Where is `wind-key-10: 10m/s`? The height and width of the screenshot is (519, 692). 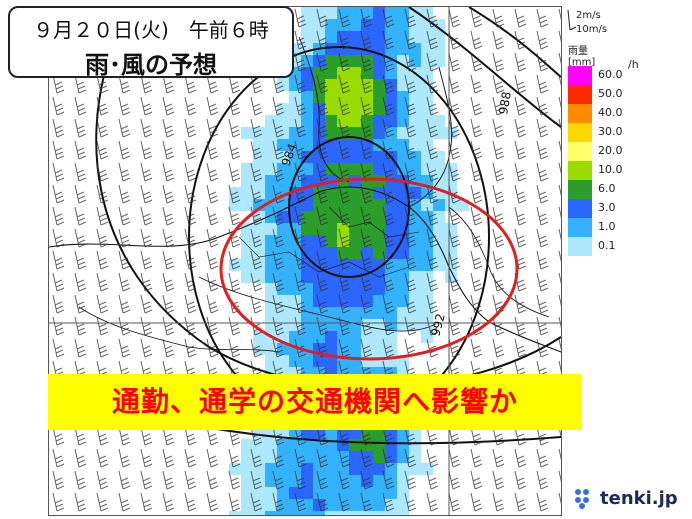
wind-key-10: 10m/s is located at coordinates (592, 29).